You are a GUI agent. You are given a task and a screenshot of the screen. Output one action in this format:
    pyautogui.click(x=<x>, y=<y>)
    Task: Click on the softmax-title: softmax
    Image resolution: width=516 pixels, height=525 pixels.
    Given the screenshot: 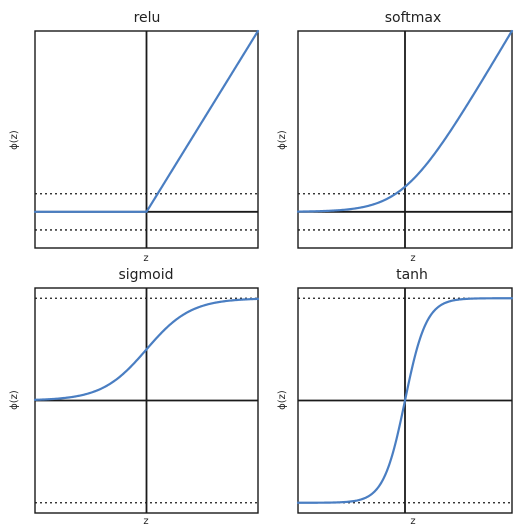 What is the action you would take?
    pyautogui.click(x=413, y=18)
    